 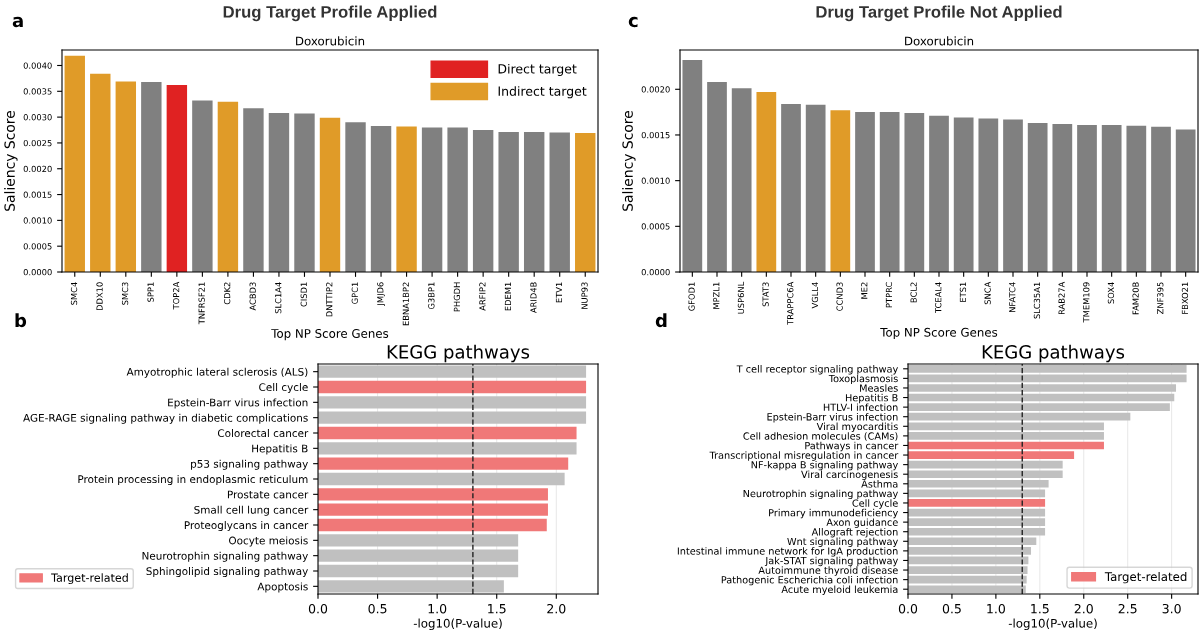 I want to click on x-tick-label: ETS1, so click(x=963, y=292).